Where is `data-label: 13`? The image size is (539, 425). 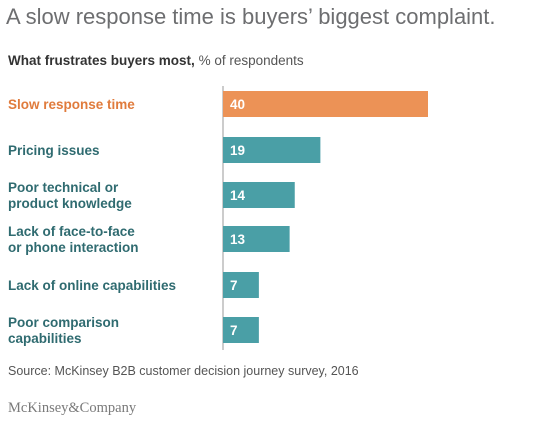 data-label: 13 is located at coordinates (238, 239).